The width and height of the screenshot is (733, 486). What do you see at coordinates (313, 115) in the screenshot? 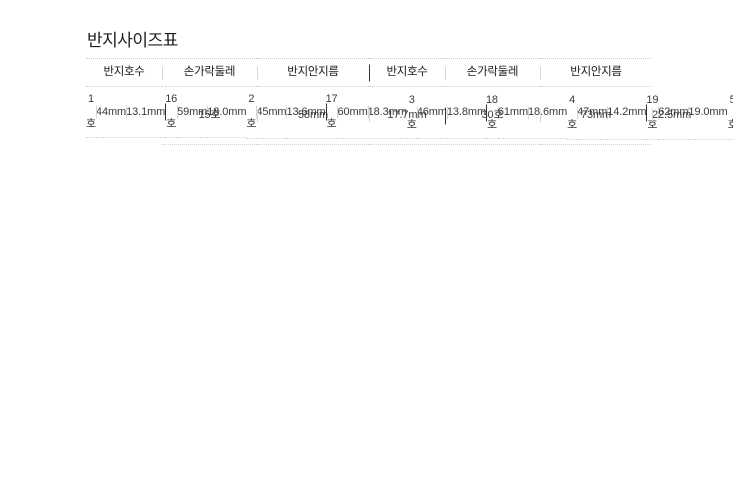
I see `cell-circumference-left: 58mm` at bounding box center [313, 115].